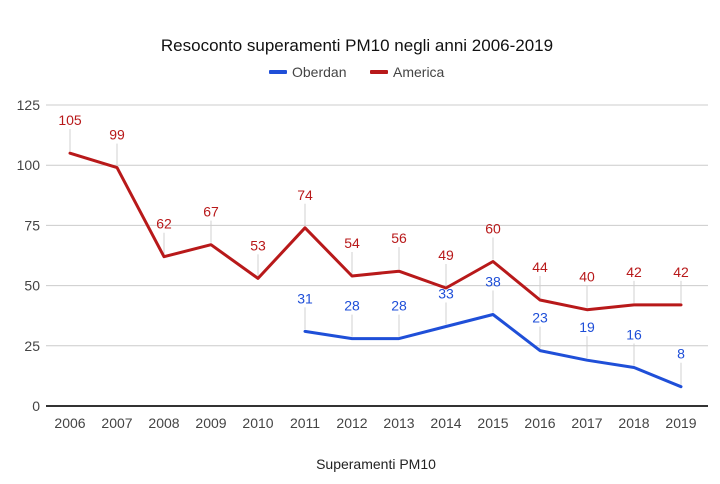 The height and width of the screenshot is (484, 720). What do you see at coordinates (69, 423) in the screenshot?
I see `x-tick-label: 2006` at bounding box center [69, 423].